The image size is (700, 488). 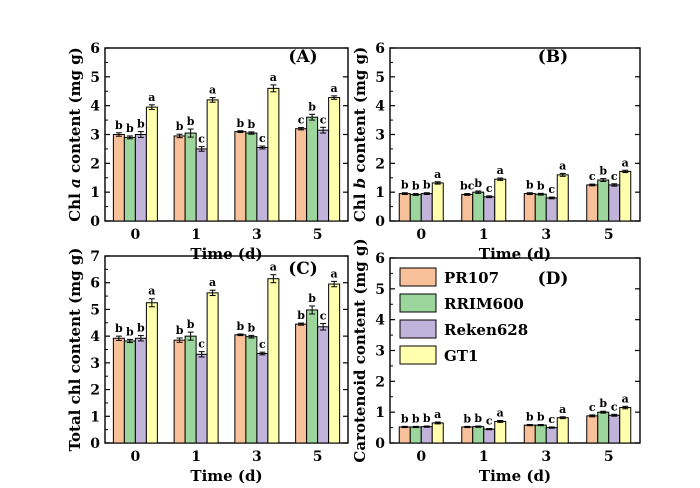 I want to click on significance-letter: bc, so click(x=467, y=186).